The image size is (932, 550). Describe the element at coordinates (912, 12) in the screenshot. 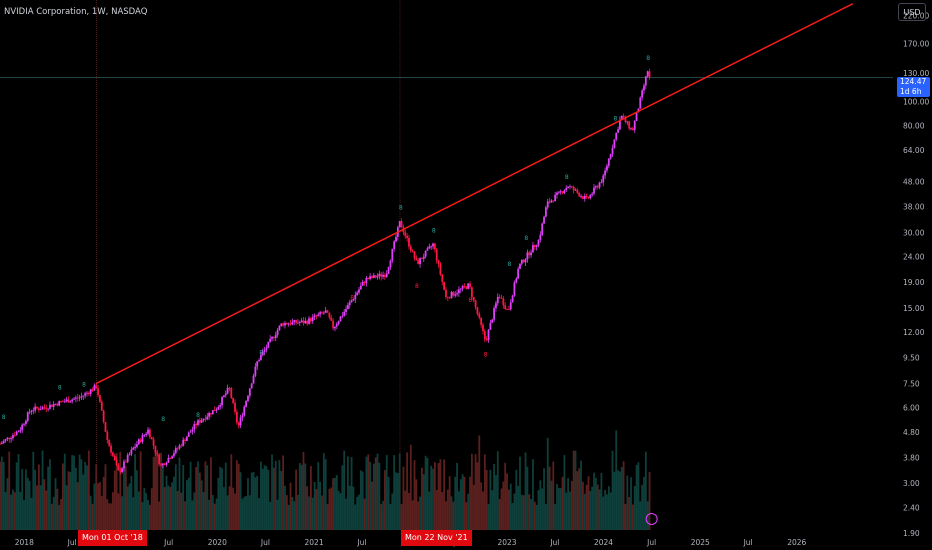

I see `currency-button: USD` at that location.